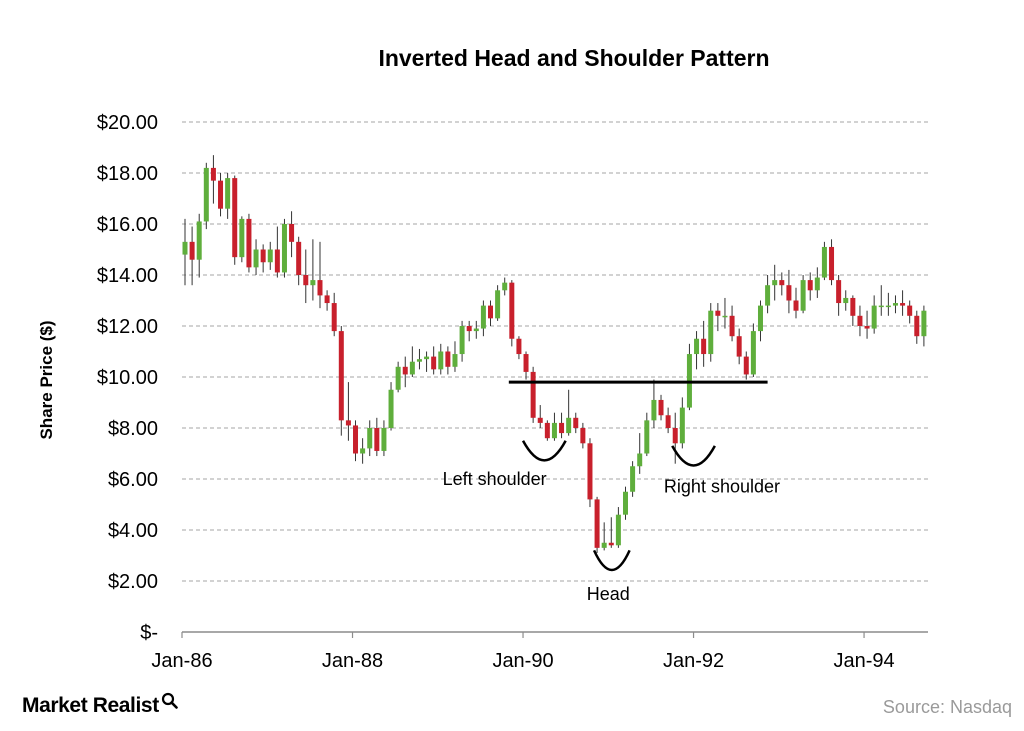 This screenshot has width=1024, height=731. What do you see at coordinates (693, 661) in the screenshot?
I see `x-tick-label: Jan-92` at bounding box center [693, 661].